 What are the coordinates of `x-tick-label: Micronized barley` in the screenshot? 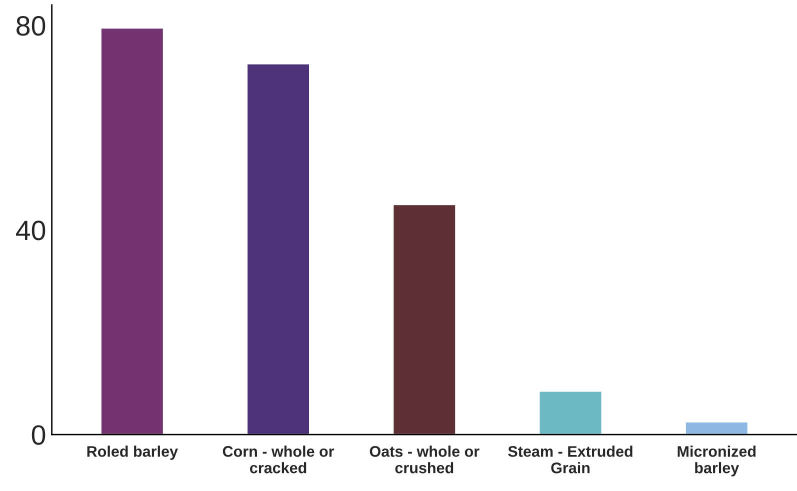 It's located at (717, 461).